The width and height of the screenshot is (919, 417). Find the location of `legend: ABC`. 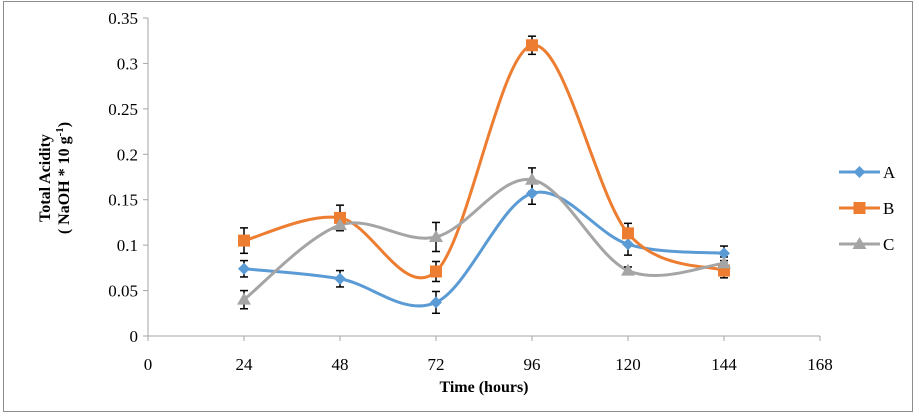

legend: ABC is located at coordinates (867, 208).